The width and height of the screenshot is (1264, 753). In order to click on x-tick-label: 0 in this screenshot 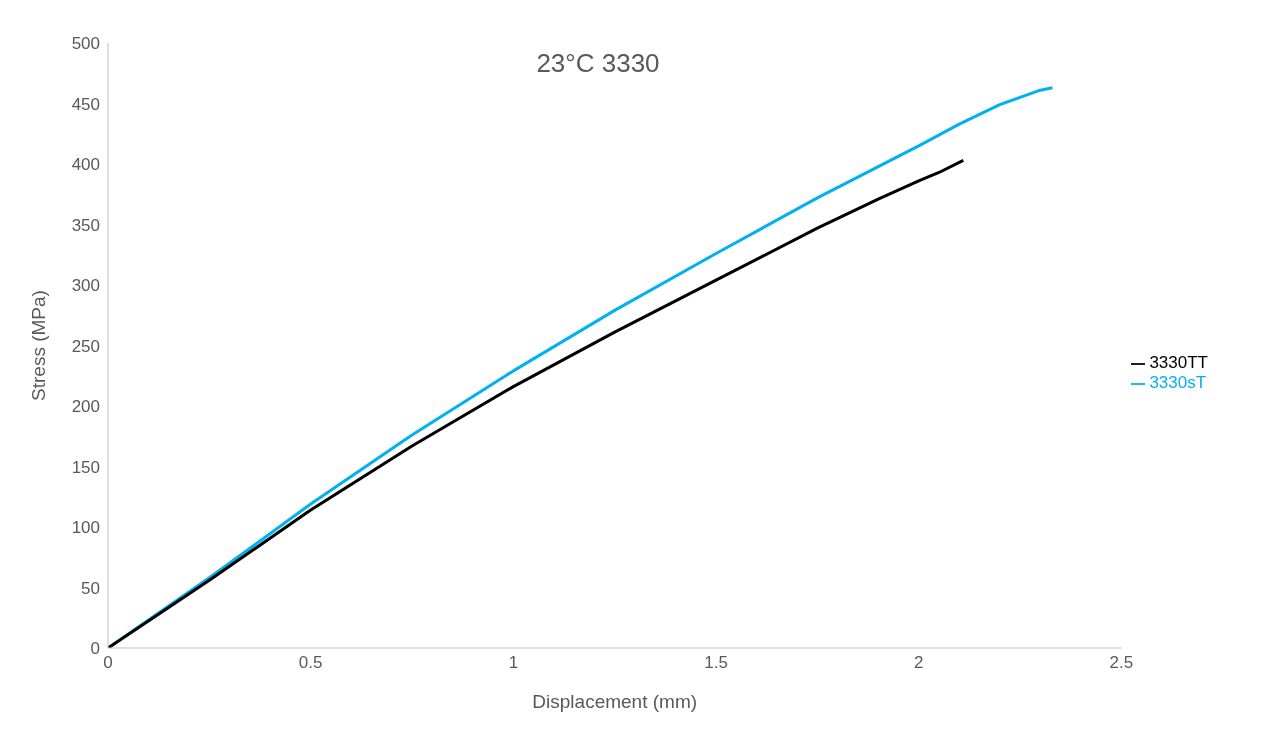, I will do `click(108, 663)`.